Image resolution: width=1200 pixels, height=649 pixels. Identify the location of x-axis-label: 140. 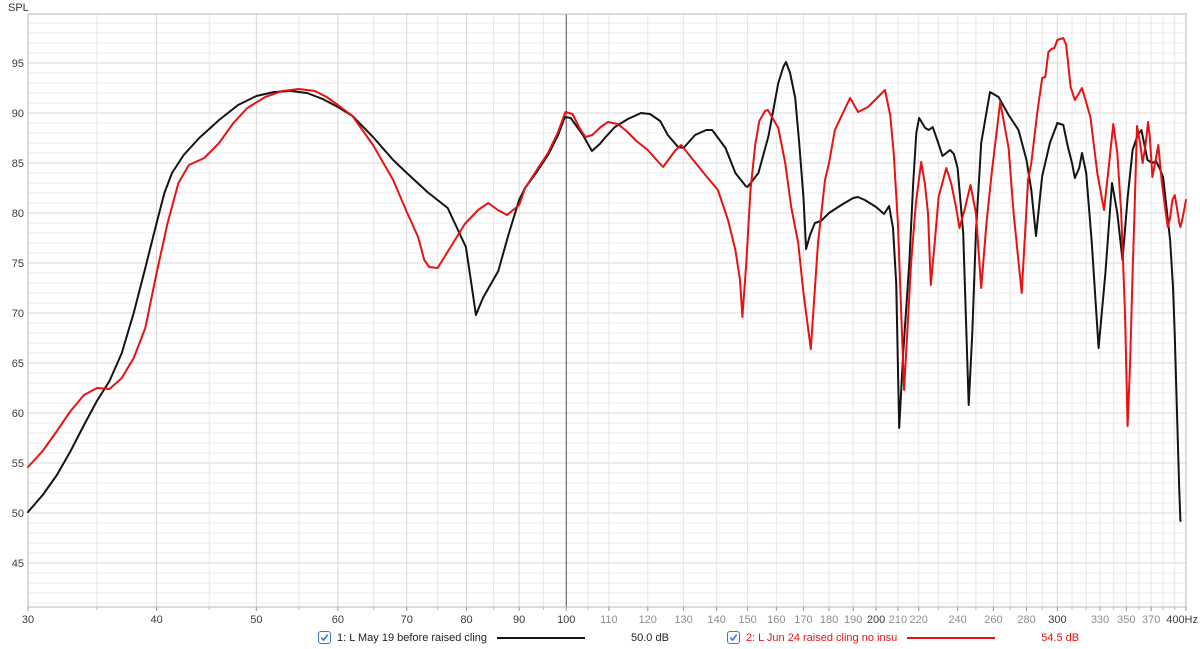
(716, 620).